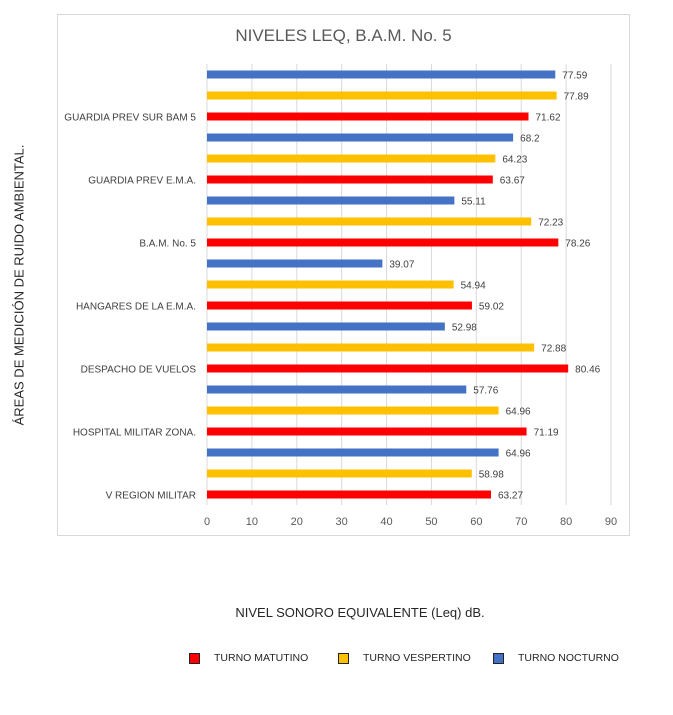  I want to click on data-label: 63.67, so click(512, 181).